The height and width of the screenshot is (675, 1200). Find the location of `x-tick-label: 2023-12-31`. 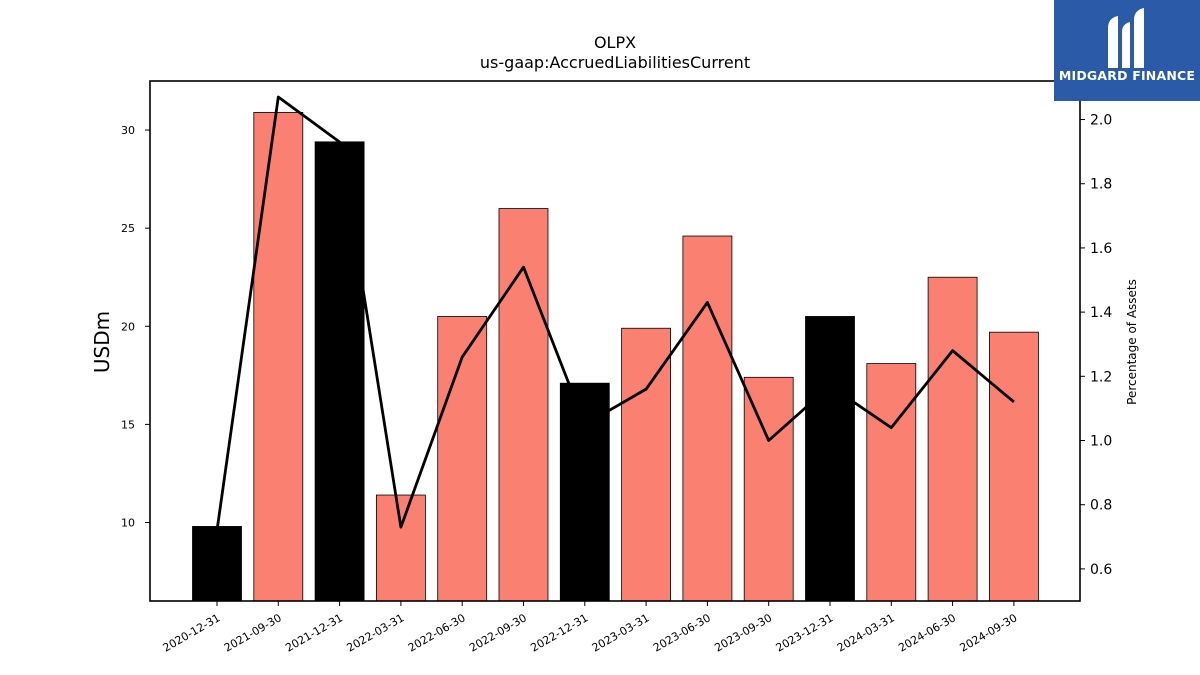

x-tick-label: 2023-12-31 is located at coordinates (805, 632).